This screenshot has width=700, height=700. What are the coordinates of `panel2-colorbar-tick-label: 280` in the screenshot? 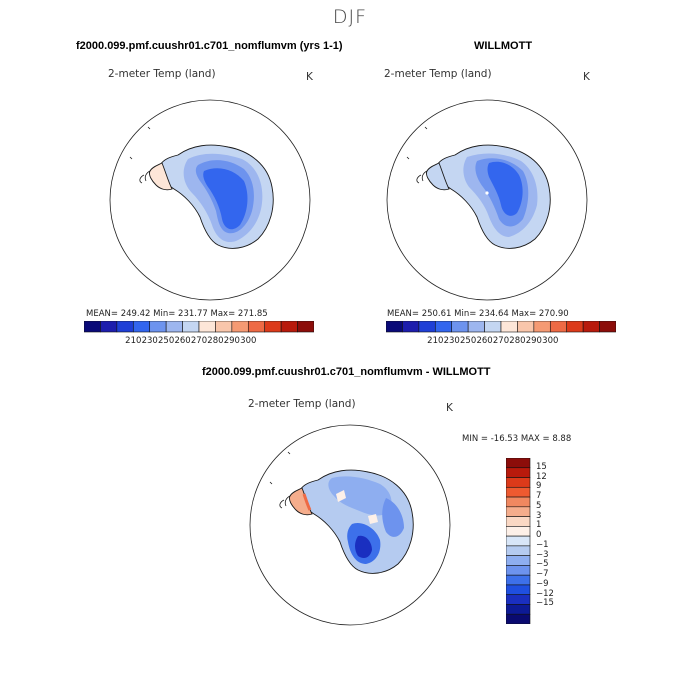 It's located at (517, 341).